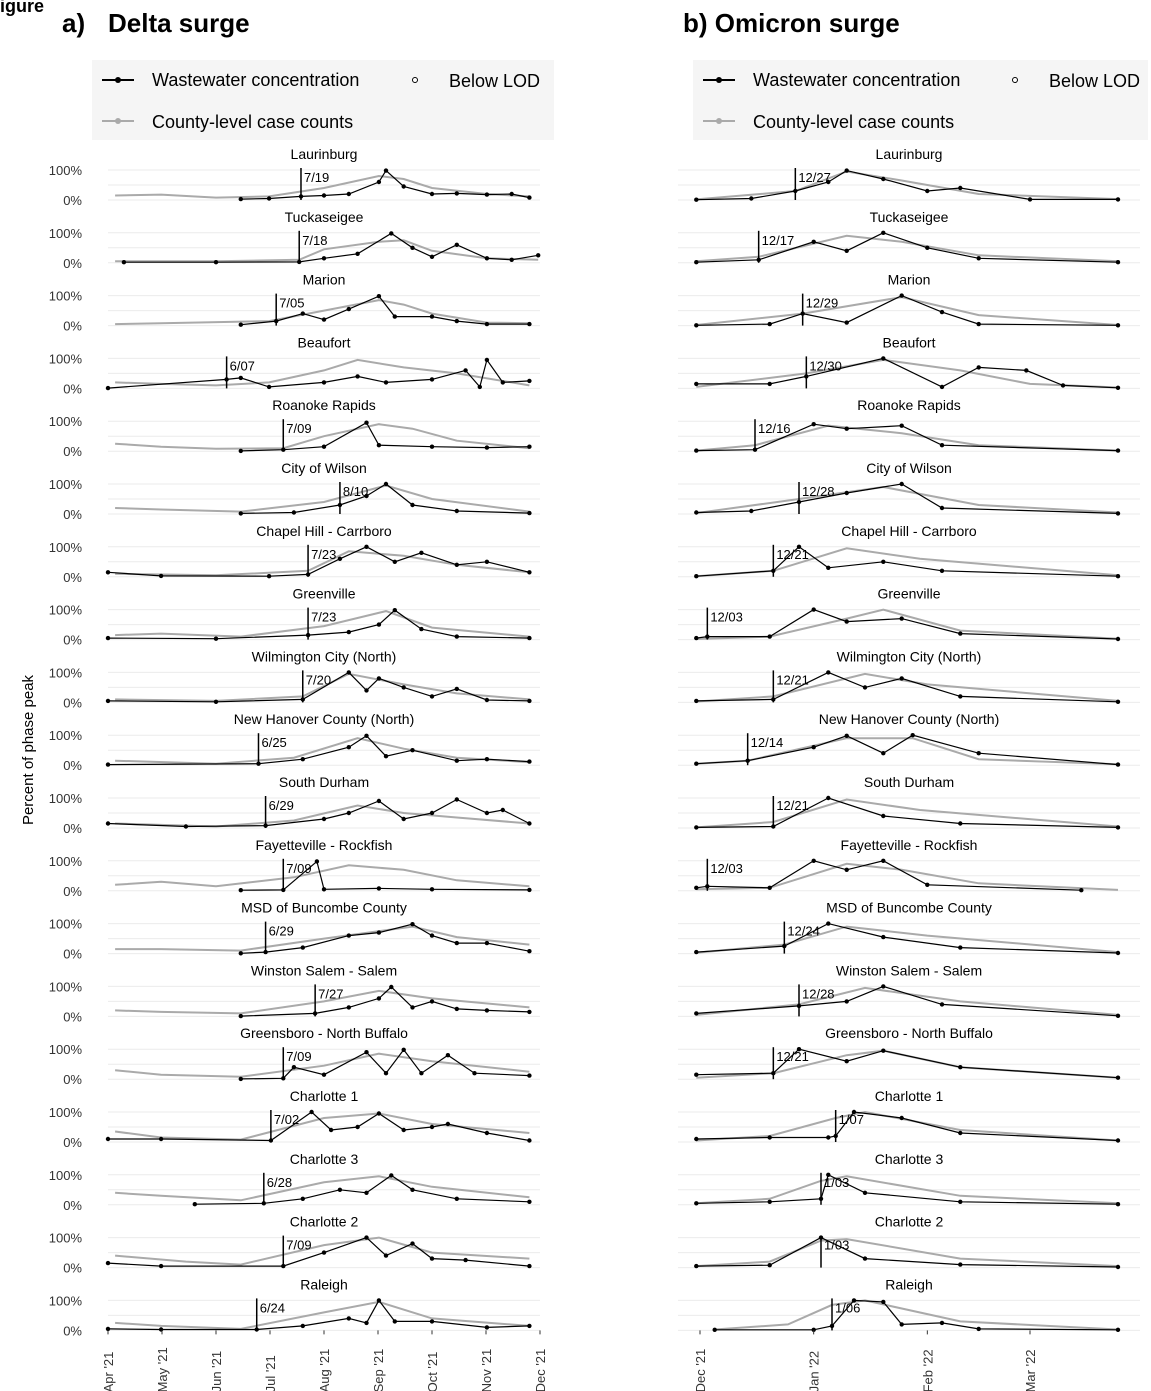 The image size is (1151, 1391). I want to click on facet-title: South Durham, so click(909, 782).